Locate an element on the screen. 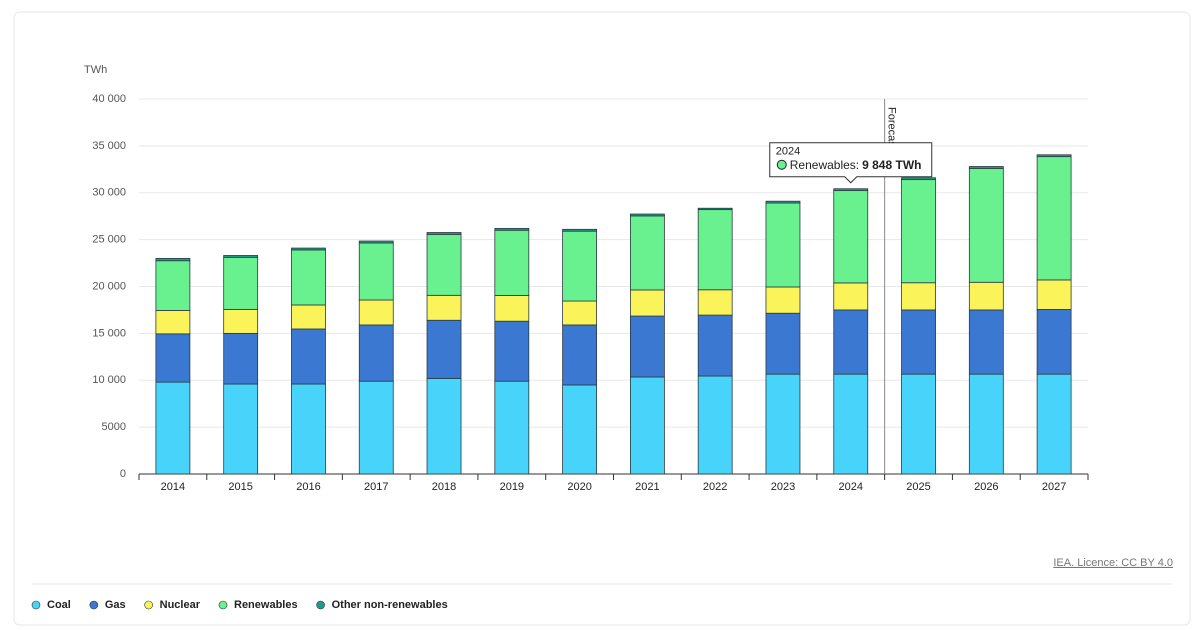  tooltip-swatch is located at coordinates (781, 164).